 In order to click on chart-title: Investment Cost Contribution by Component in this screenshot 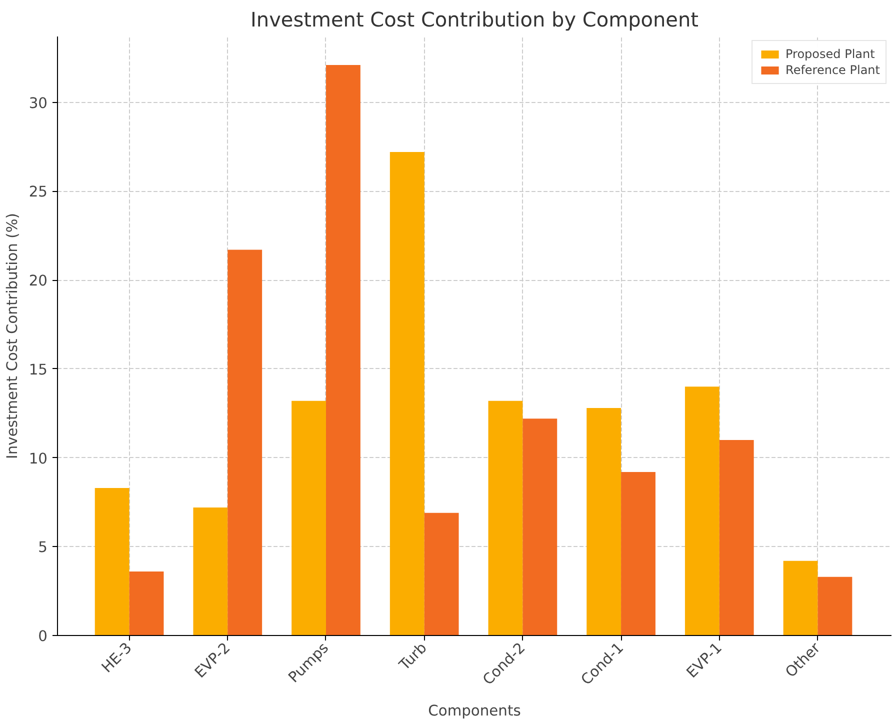, I will do `click(474, 20)`.